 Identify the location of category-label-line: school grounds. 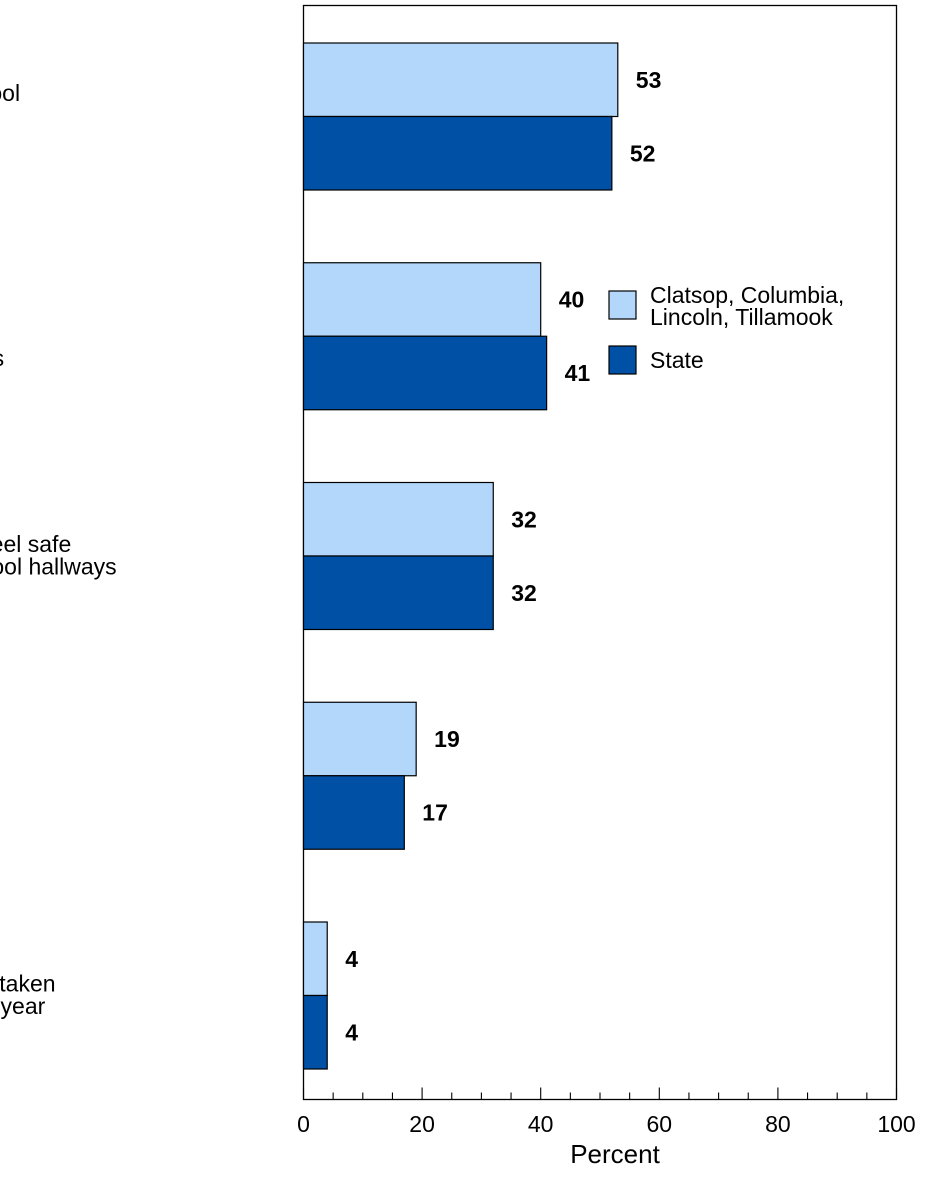
(2, 358).